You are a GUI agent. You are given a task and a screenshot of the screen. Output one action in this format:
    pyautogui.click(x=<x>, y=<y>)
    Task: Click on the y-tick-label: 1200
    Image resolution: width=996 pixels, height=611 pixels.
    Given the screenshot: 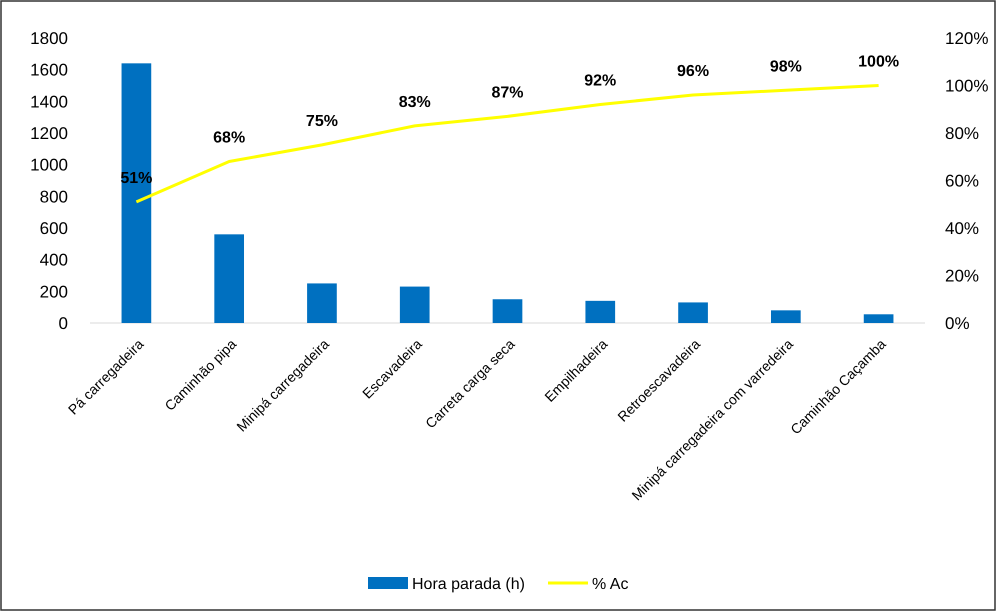 What is the action you would take?
    pyautogui.click(x=49, y=133)
    